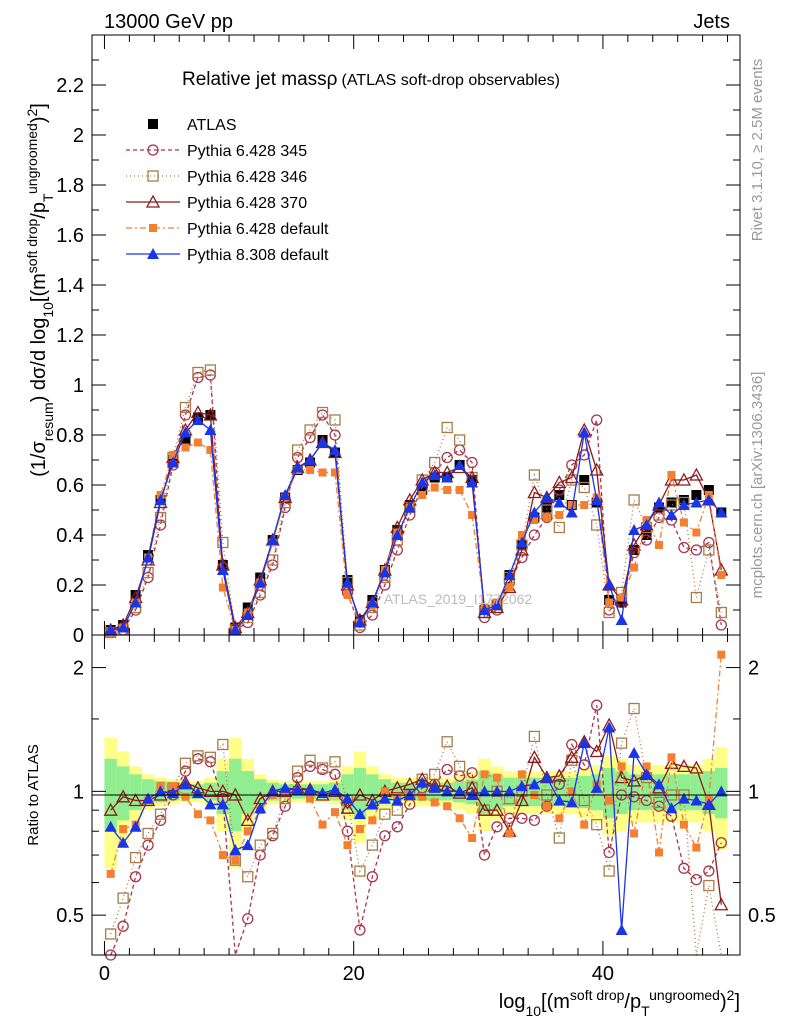  Describe the element at coordinates (216, 177) in the screenshot. I see `legend-entry: Pythia 6.428 346` at that location.